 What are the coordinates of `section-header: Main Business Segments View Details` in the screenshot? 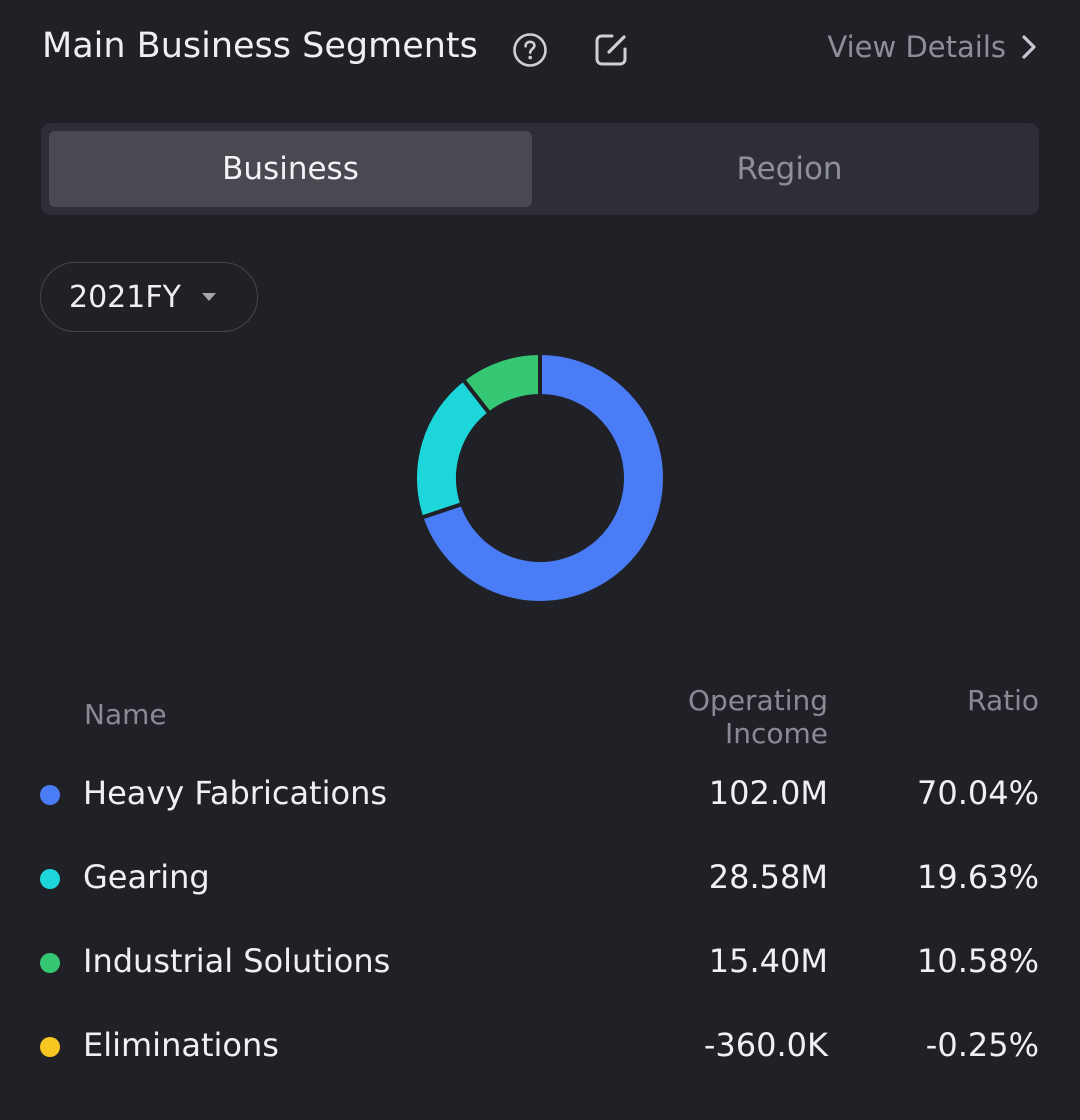 It's located at (540, 50).